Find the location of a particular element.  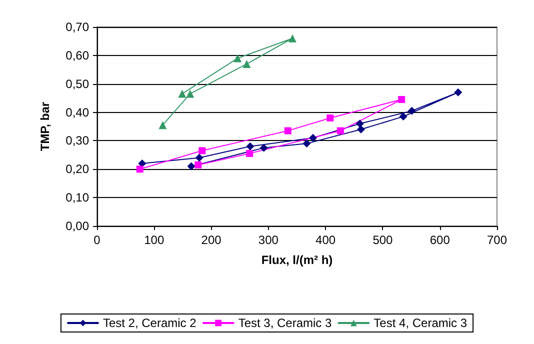

y-tick-label: 0,20 is located at coordinates (78, 169).